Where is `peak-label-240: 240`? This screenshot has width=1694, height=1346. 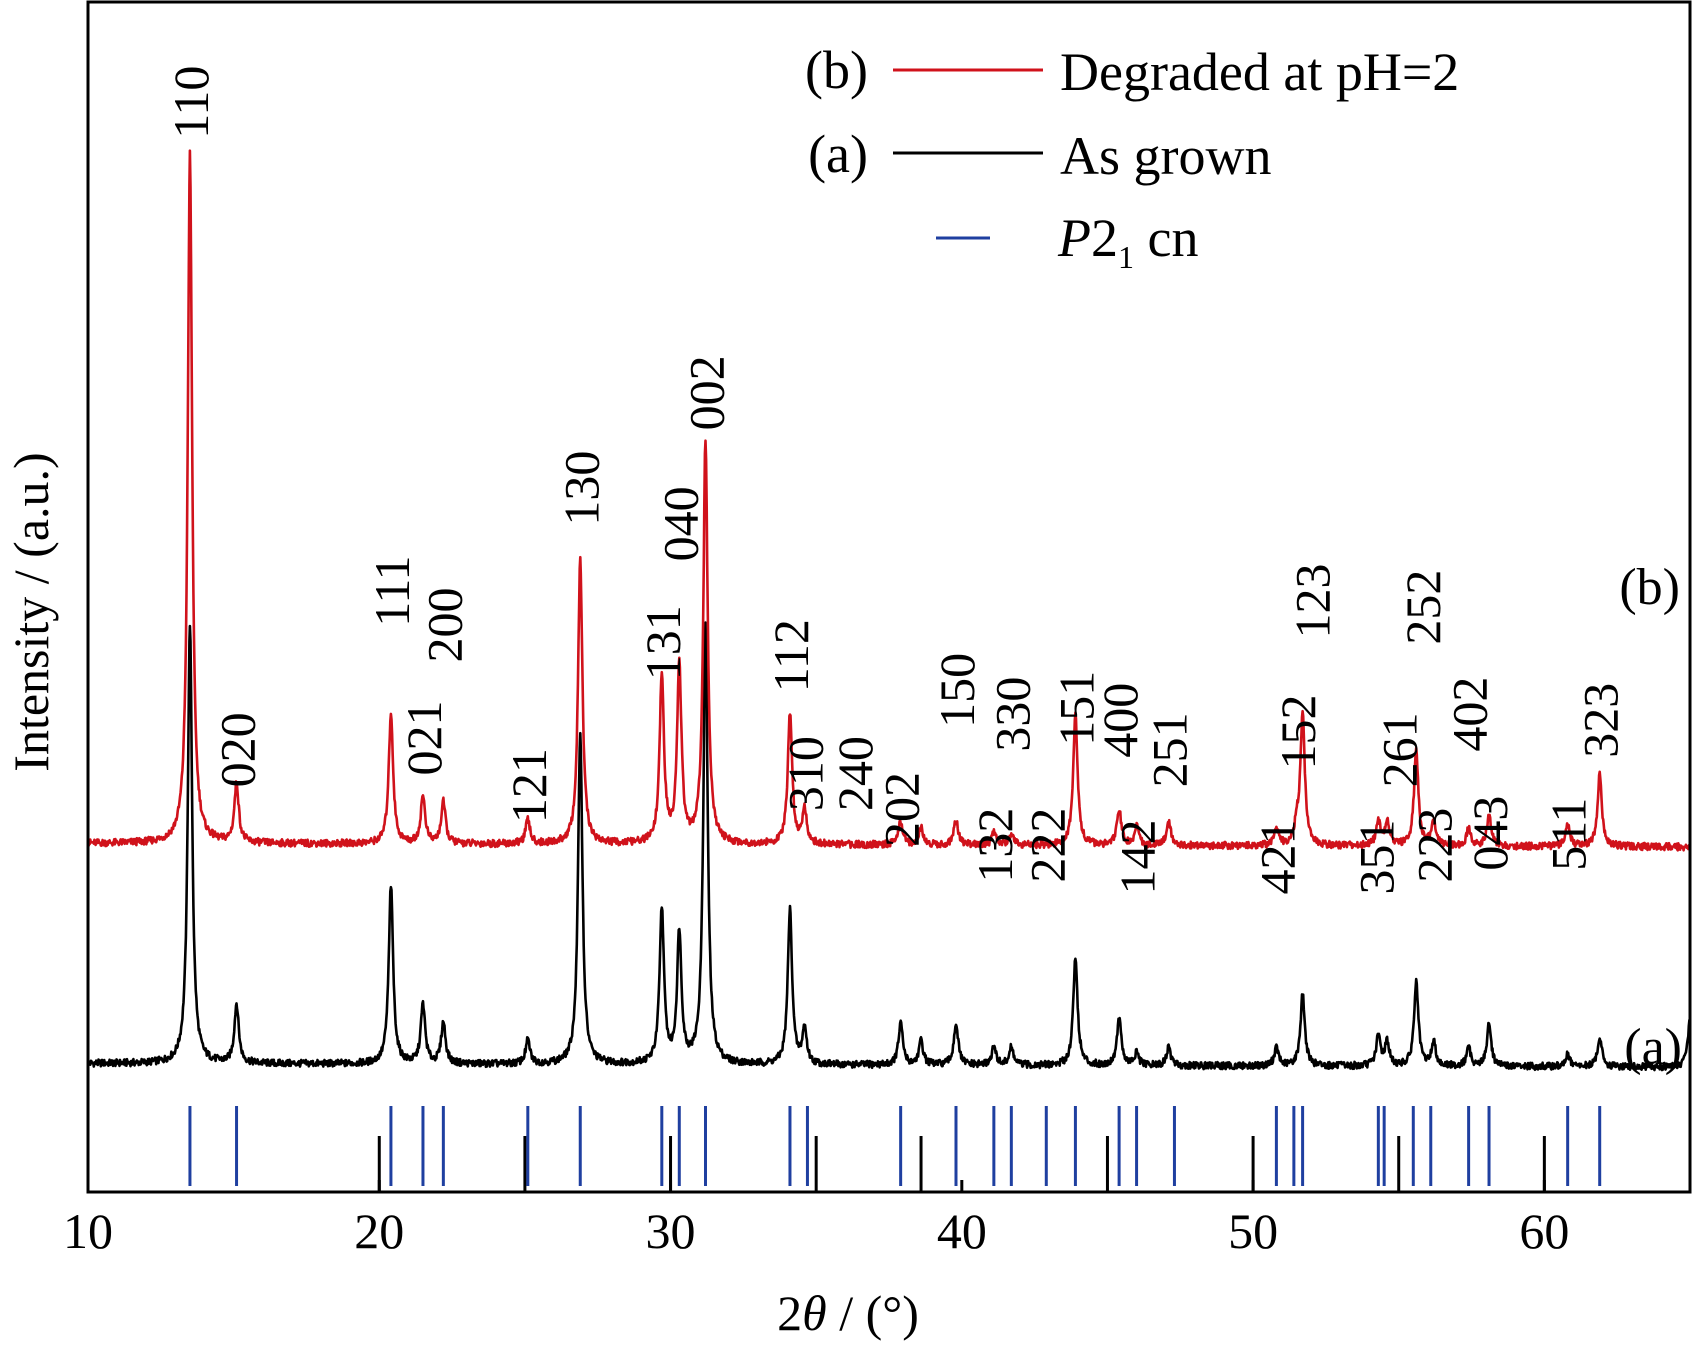
peak-label-240: 240 is located at coordinates (855, 773).